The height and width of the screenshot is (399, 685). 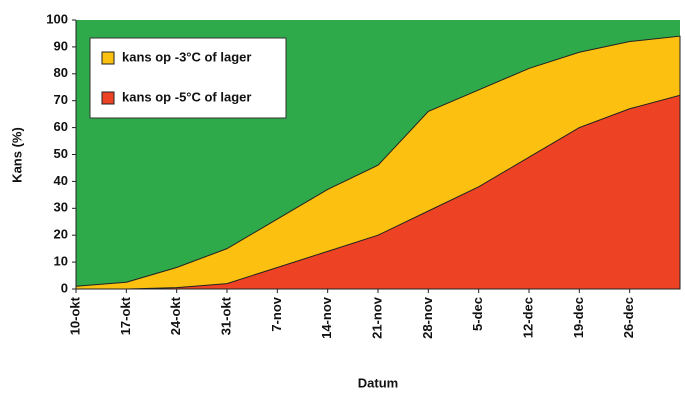 What do you see at coordinates (186, 96) in the screenshot?
I see `legend-label: kans op -5°C of lager` at bounding box center [186, 96].